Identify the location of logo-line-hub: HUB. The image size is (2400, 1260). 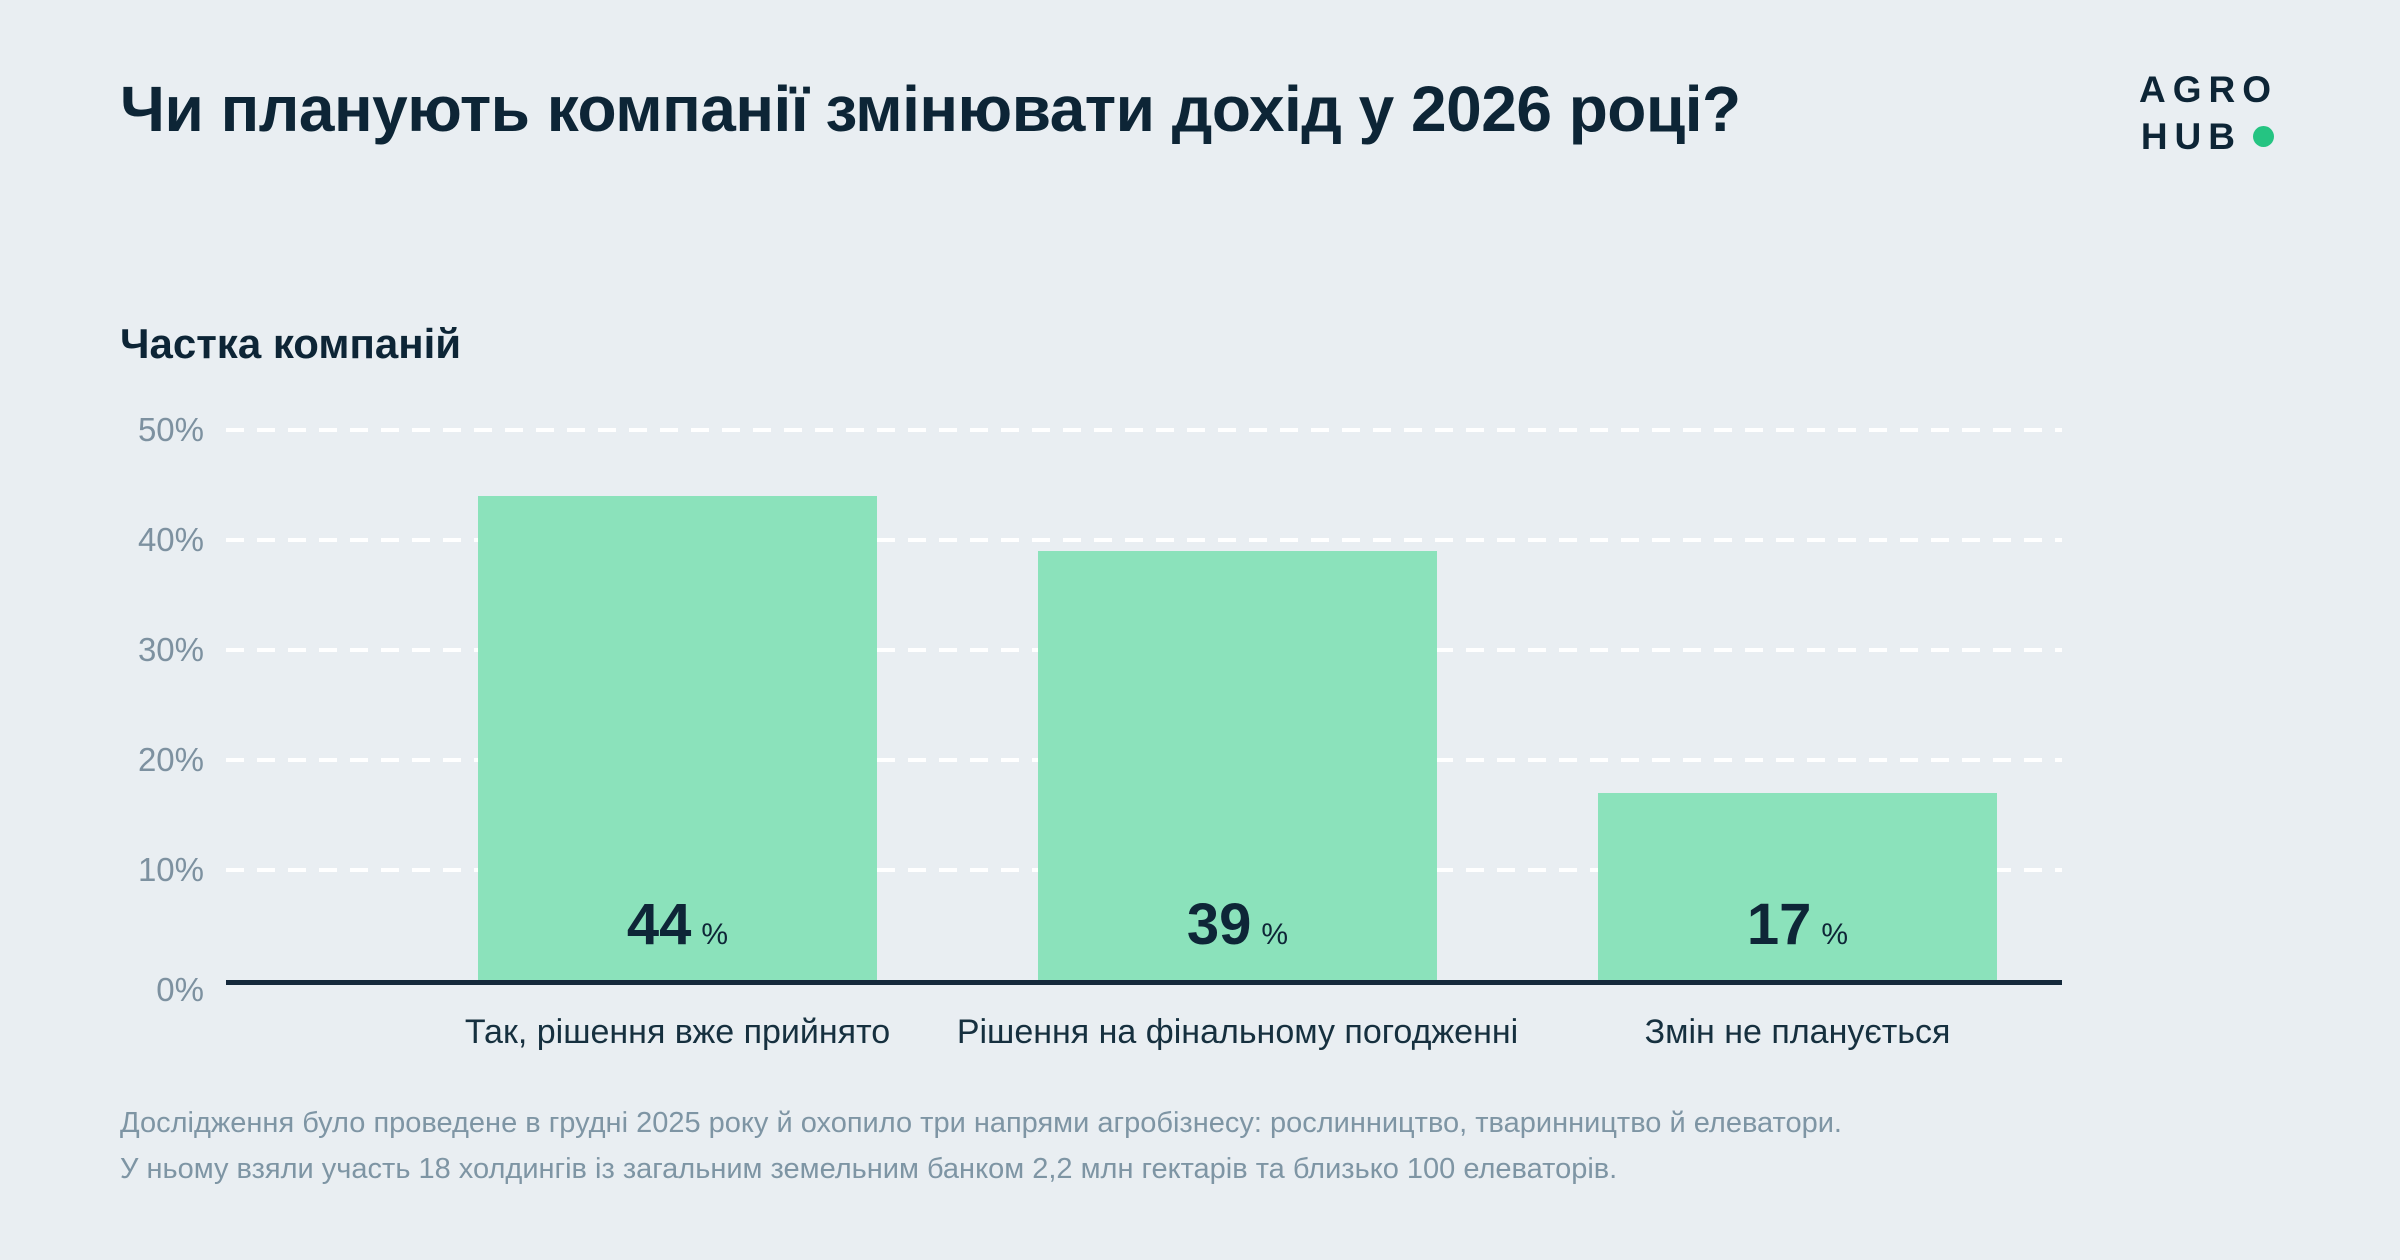
(2208, 136).